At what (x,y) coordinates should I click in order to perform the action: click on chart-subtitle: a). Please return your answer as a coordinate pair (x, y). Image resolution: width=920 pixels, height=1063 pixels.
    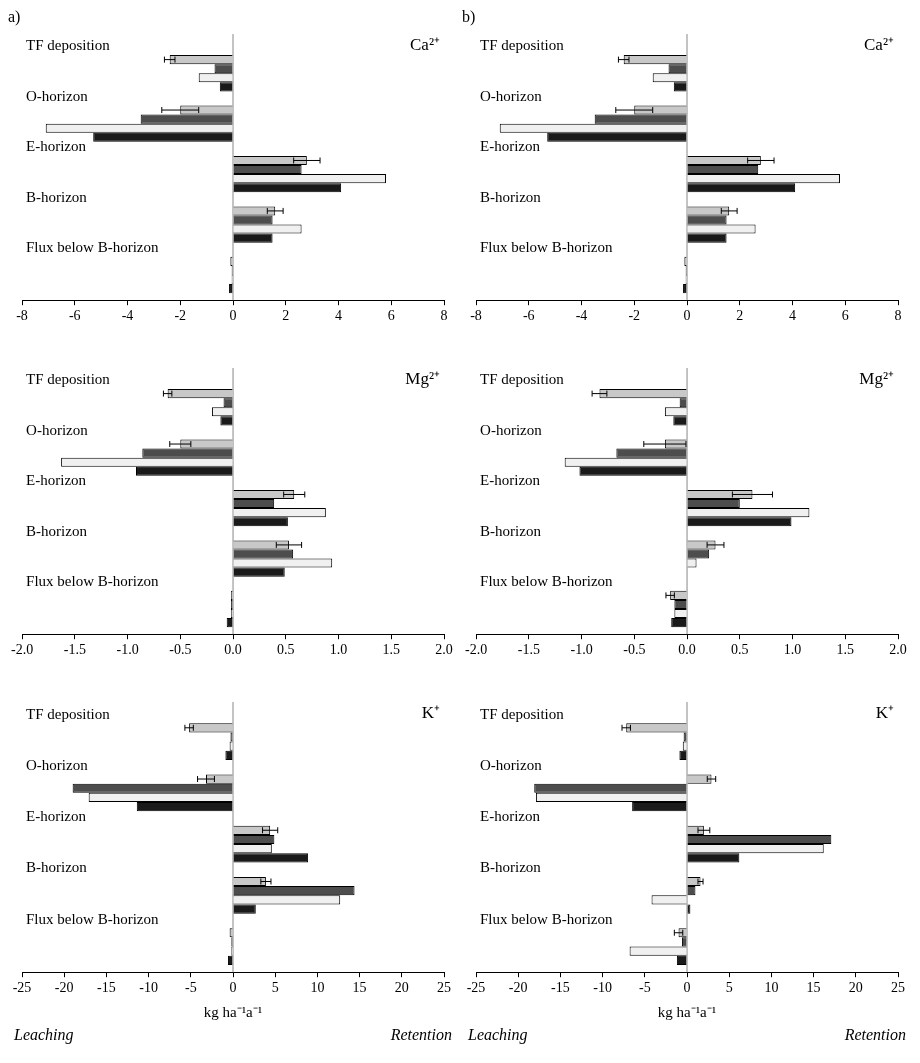
    Looking at the image, I should click on (15, 18).